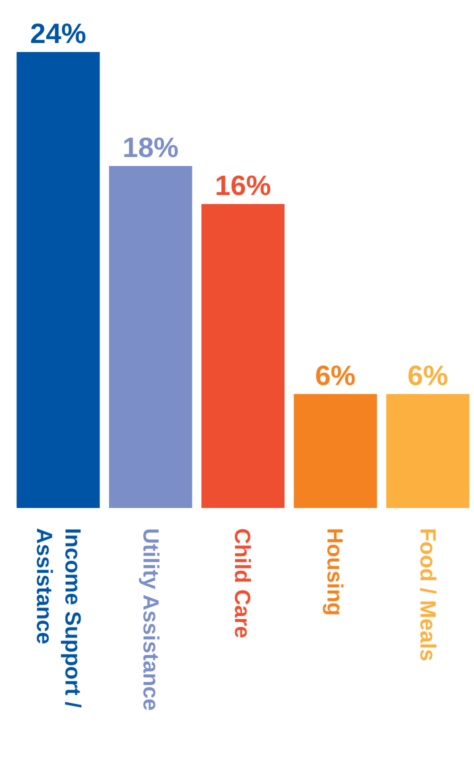 The height and width of the screenshot is (758, 474). What do you see at coordinates (59, 618) in the screenshot?
I see `x-tick-label: Income Support / Assistance` at bounding box center [59, 618].